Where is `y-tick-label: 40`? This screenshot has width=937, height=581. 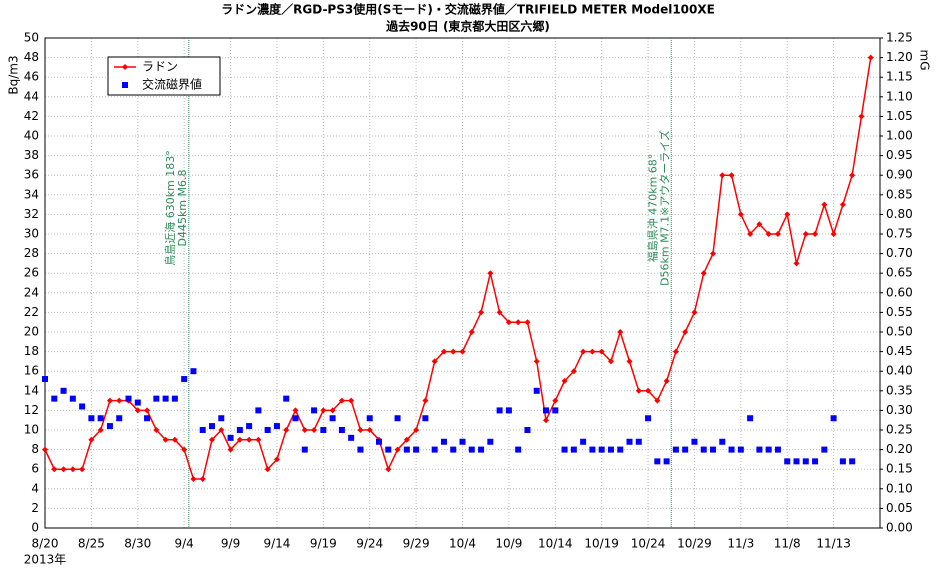
y-tick-label: 40 is located at coordinates (31, 136).